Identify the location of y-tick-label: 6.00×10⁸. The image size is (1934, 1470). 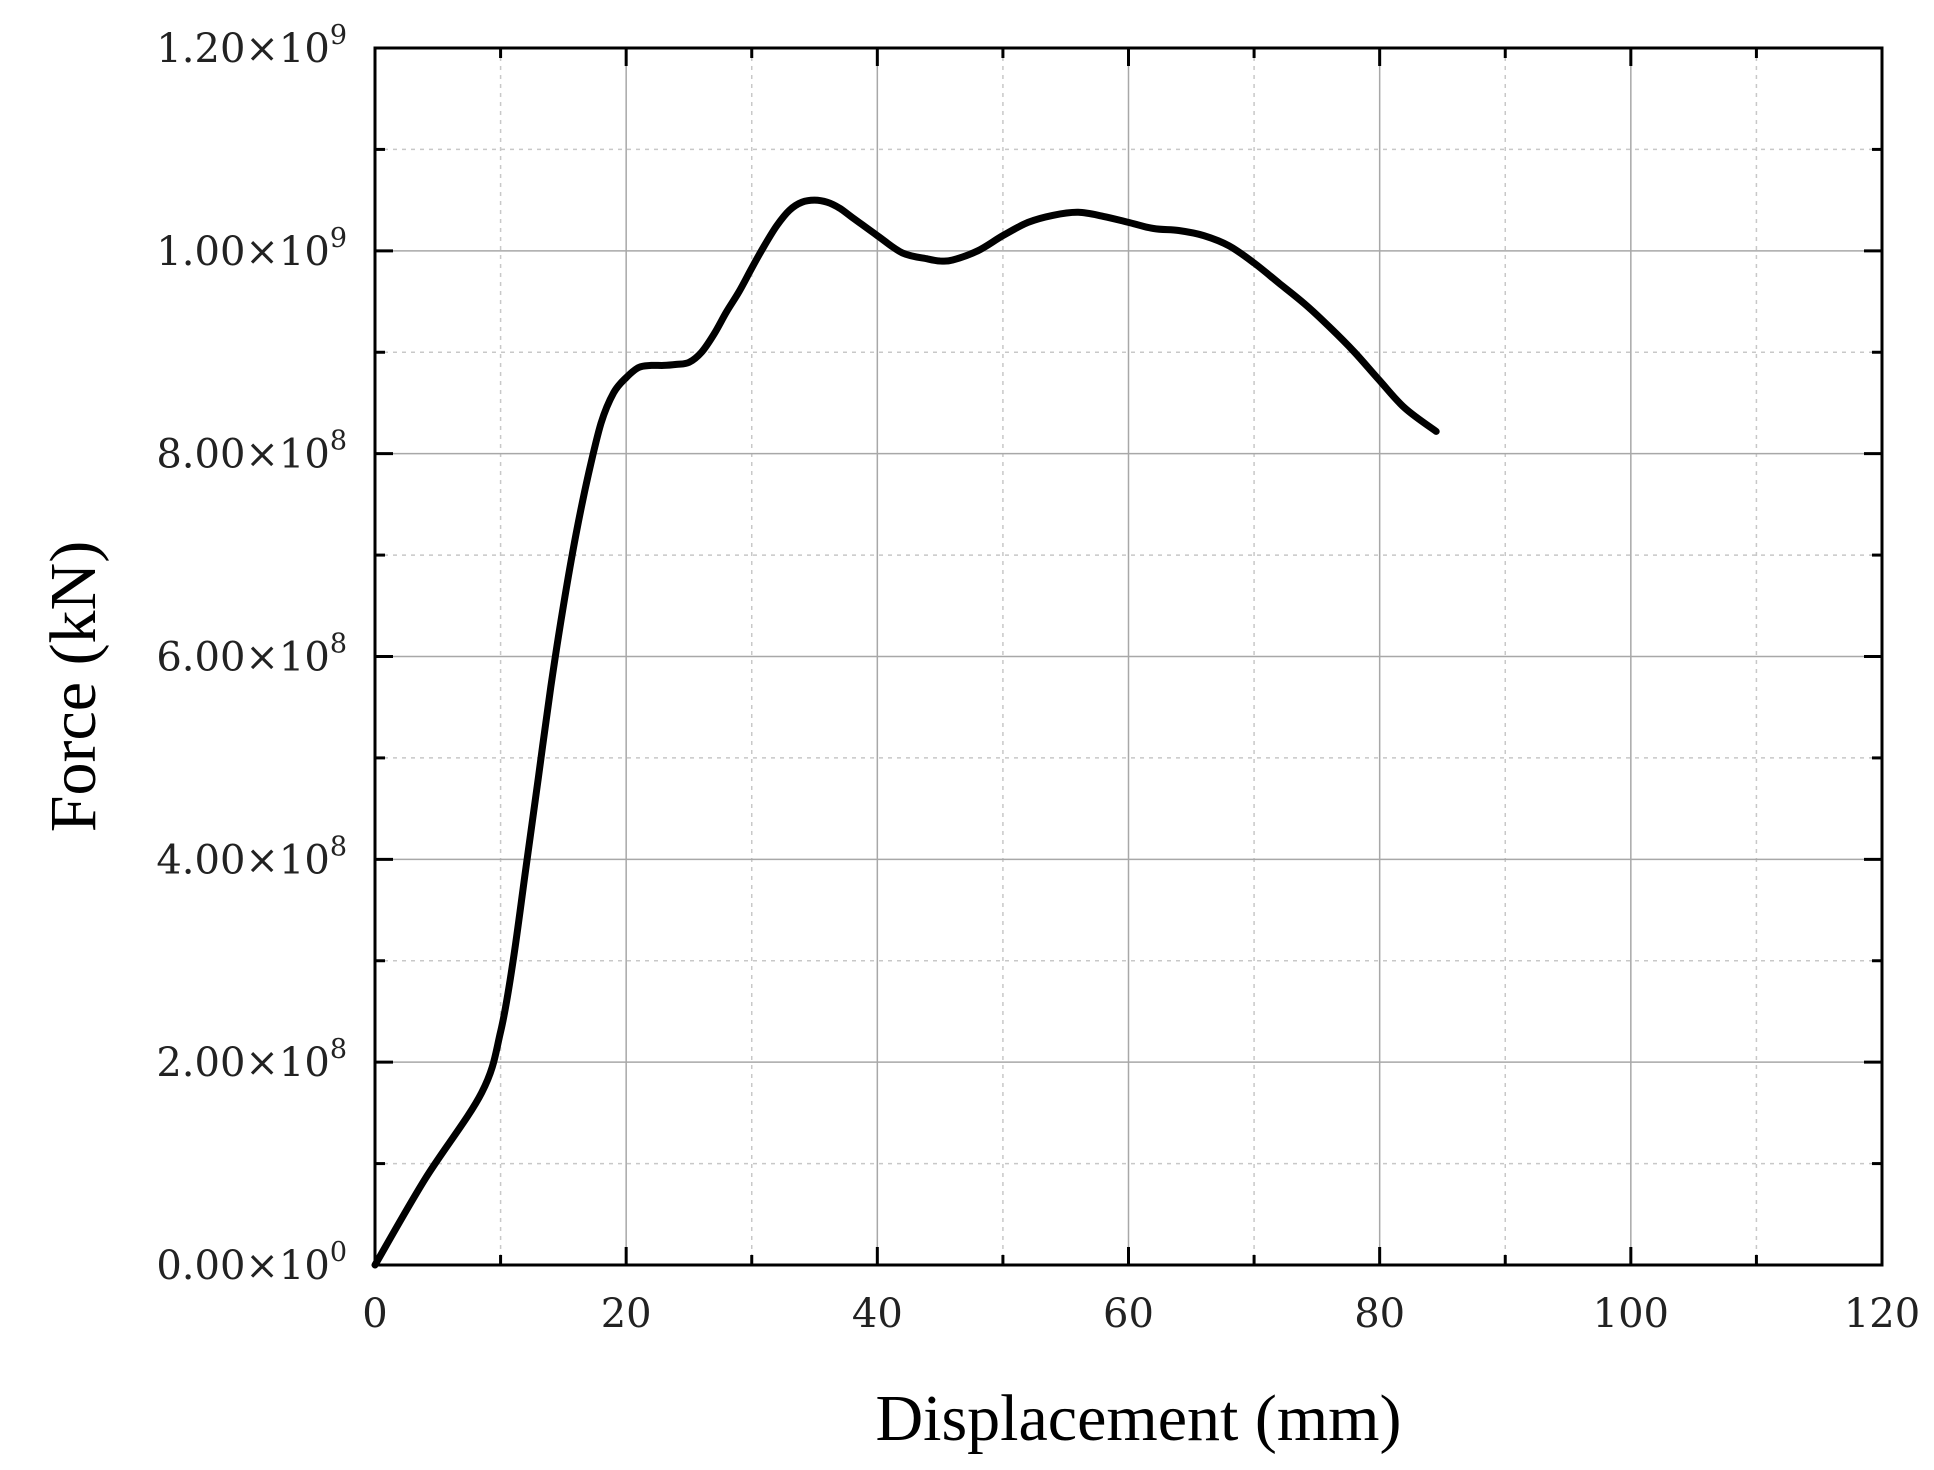
(251, 655).